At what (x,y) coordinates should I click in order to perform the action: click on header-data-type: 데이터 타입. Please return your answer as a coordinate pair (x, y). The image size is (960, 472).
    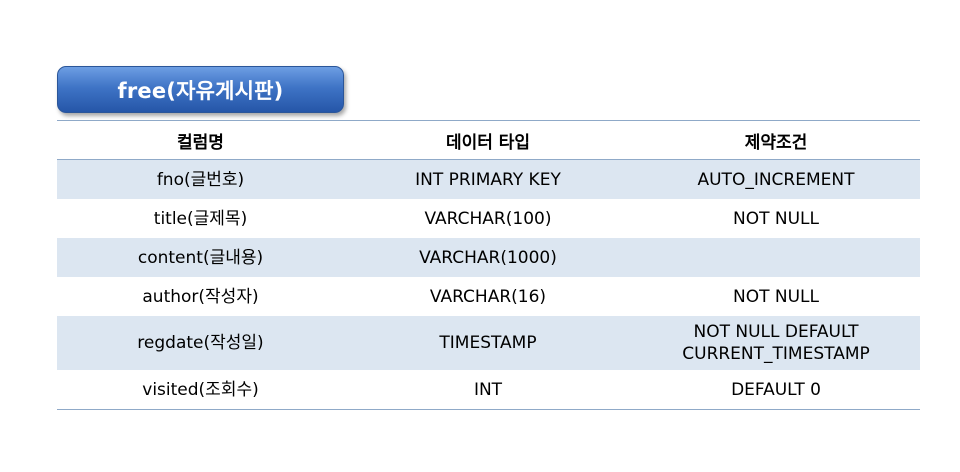
    Looking at the image, I should click on (488, 140).